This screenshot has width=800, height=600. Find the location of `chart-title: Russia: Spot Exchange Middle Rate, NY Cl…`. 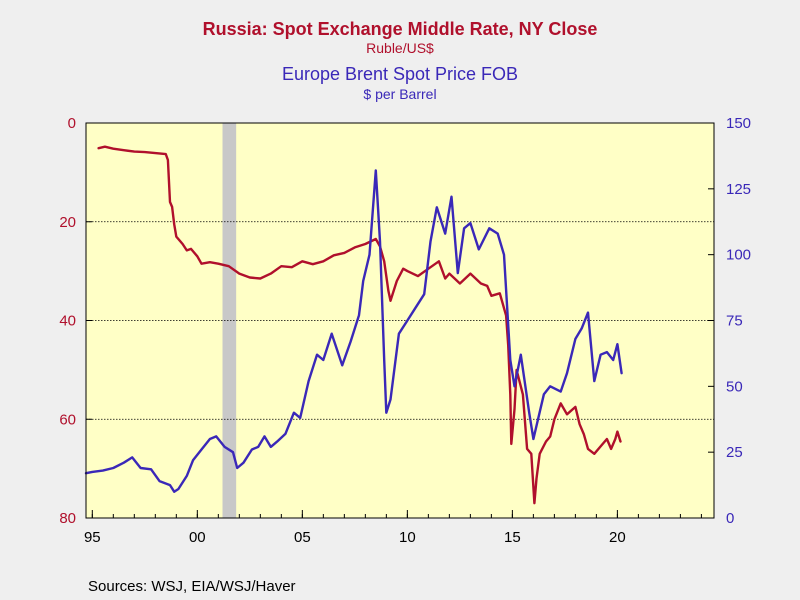

chart-title: Russia: Spot Exchange Middle Rate, NY Cl… is located at coordinates (400, 29).